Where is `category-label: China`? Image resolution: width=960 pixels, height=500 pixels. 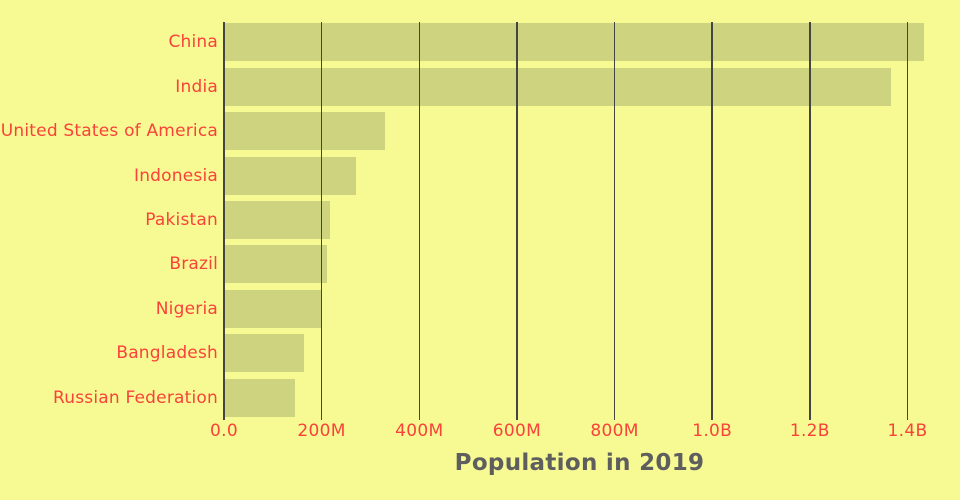
category-label: China is located at coordinates (193, 42).